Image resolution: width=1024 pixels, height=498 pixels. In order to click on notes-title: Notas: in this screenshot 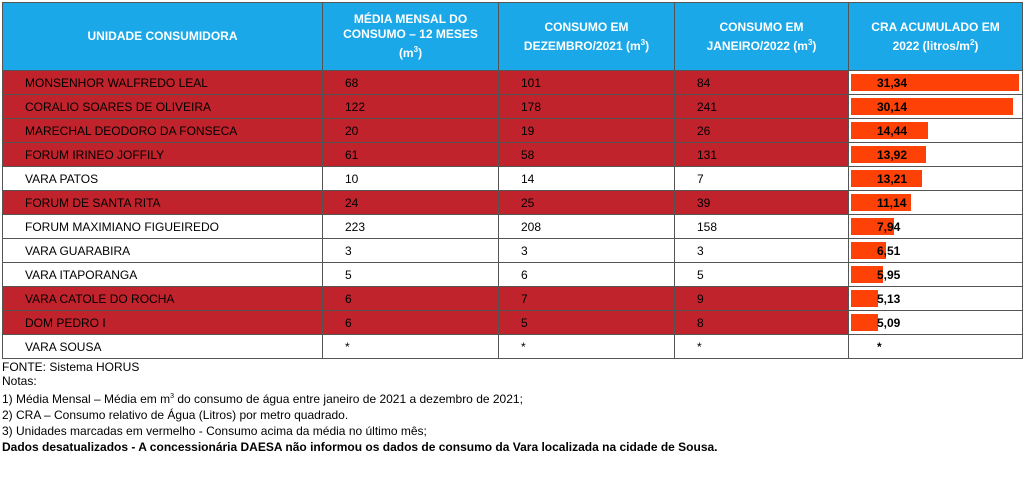, I will do `click(19, 381)`.